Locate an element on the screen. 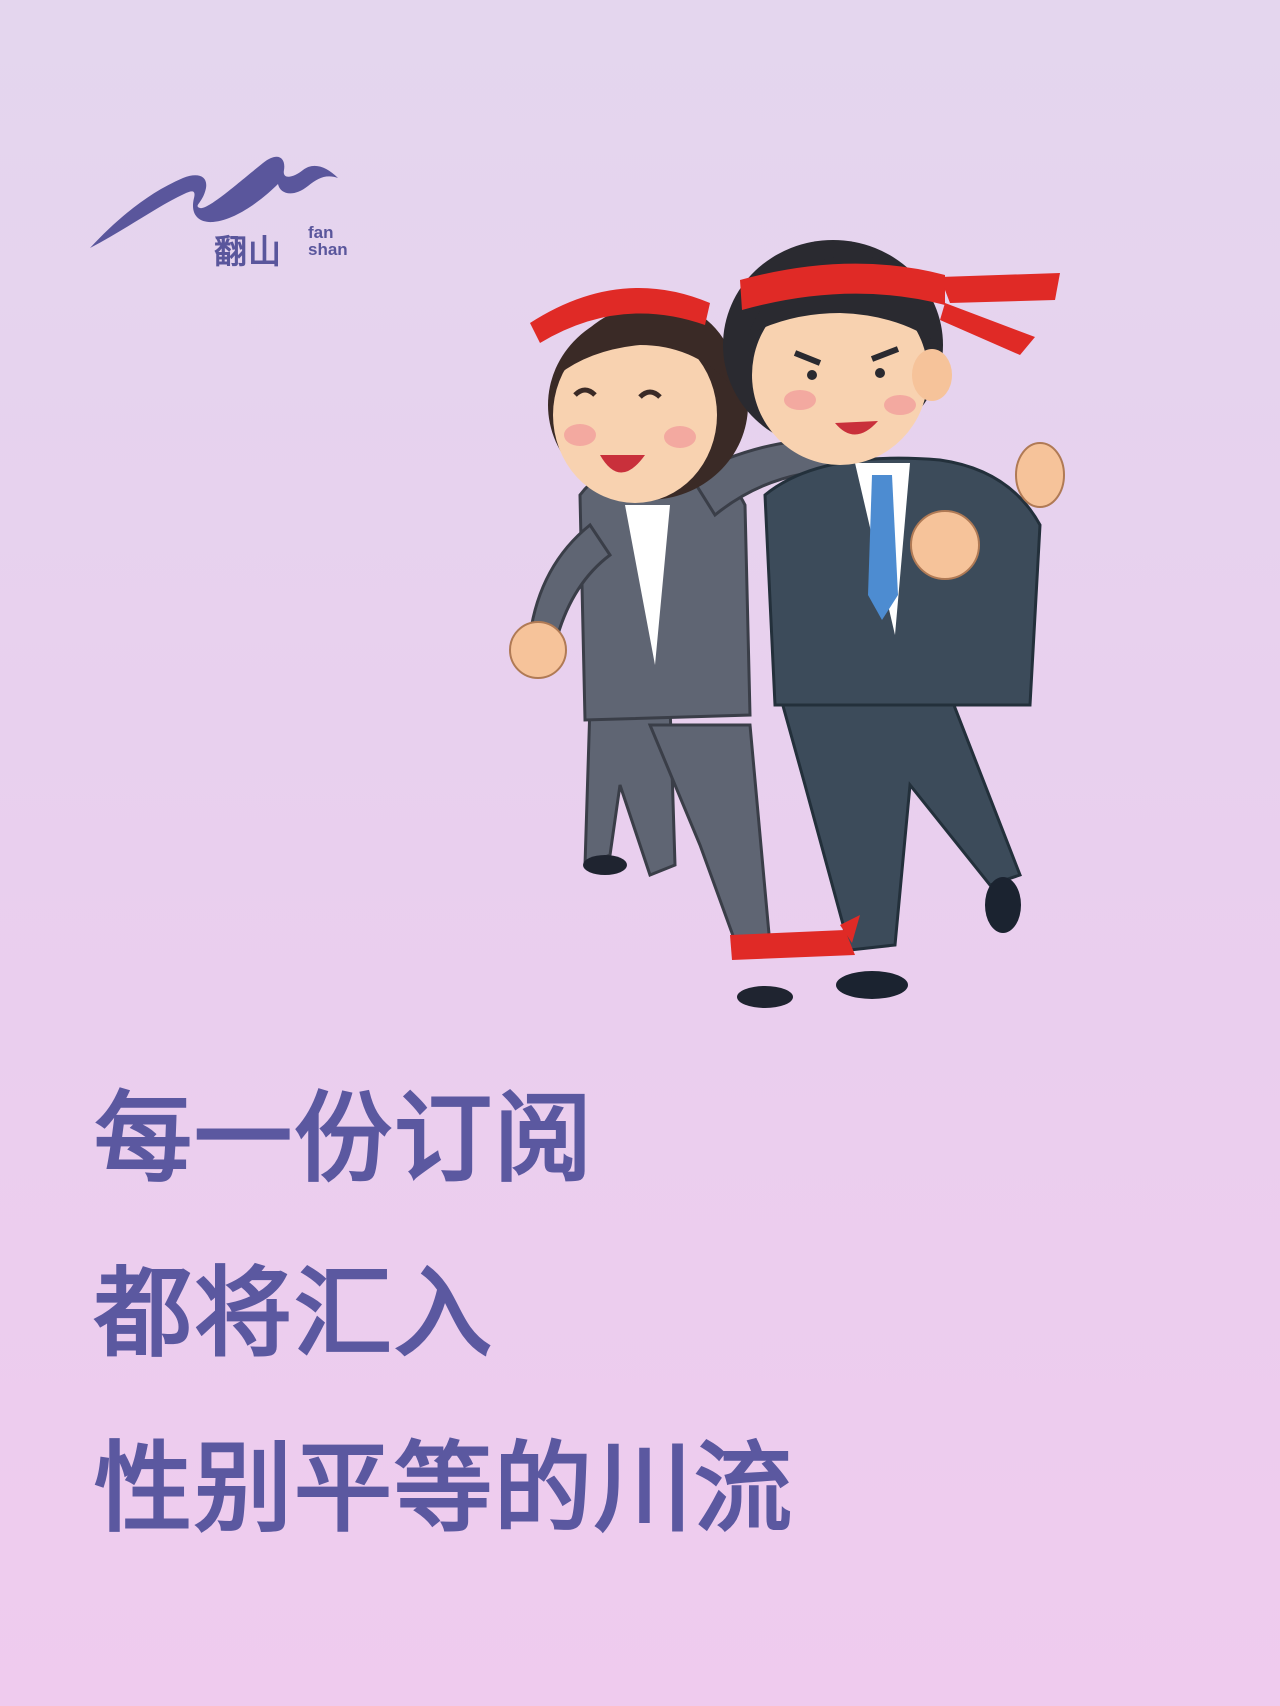 The height and width of the screenshot is (1706, 1280). logo-english-line1: fan is located at coordinates (321, 232).